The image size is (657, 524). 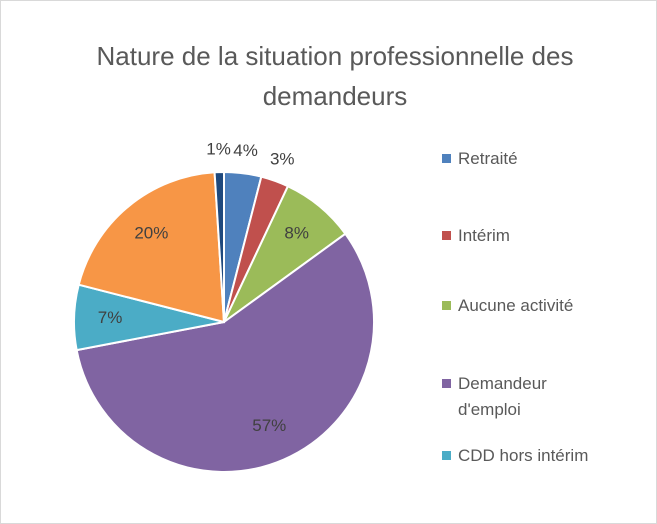 What do you see at coordinates (488, 158) in the screenshot?
I see `legend-label: Retraité` at bounding box center [488, 158].